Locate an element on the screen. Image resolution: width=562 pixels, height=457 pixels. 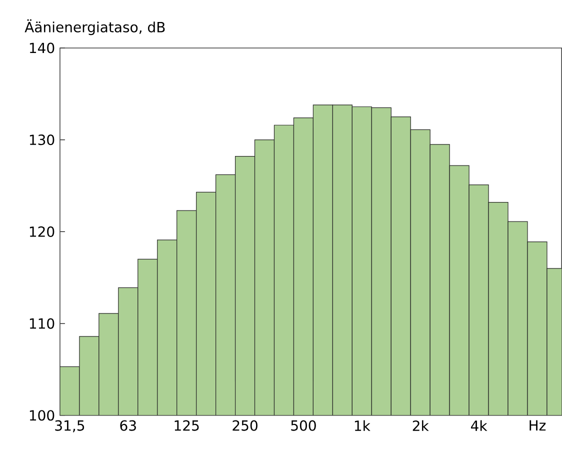
x-tick-label: 31,5 is located at coordinates (69, 426).